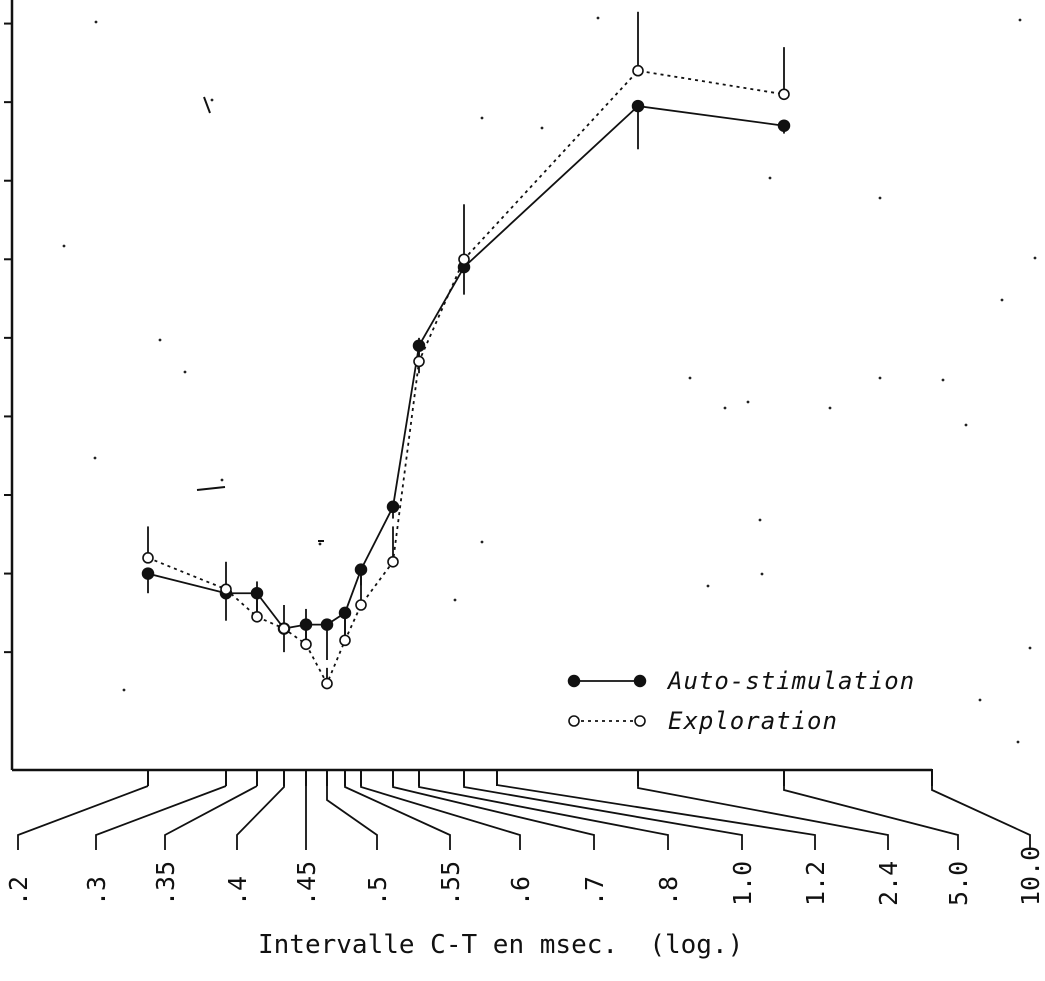 The height and width of the screenshot is (981, 1045). What do you see at coordinates (540, 777) in the screenshot?
I see `x-ticks` at bounding box center [540, 777].